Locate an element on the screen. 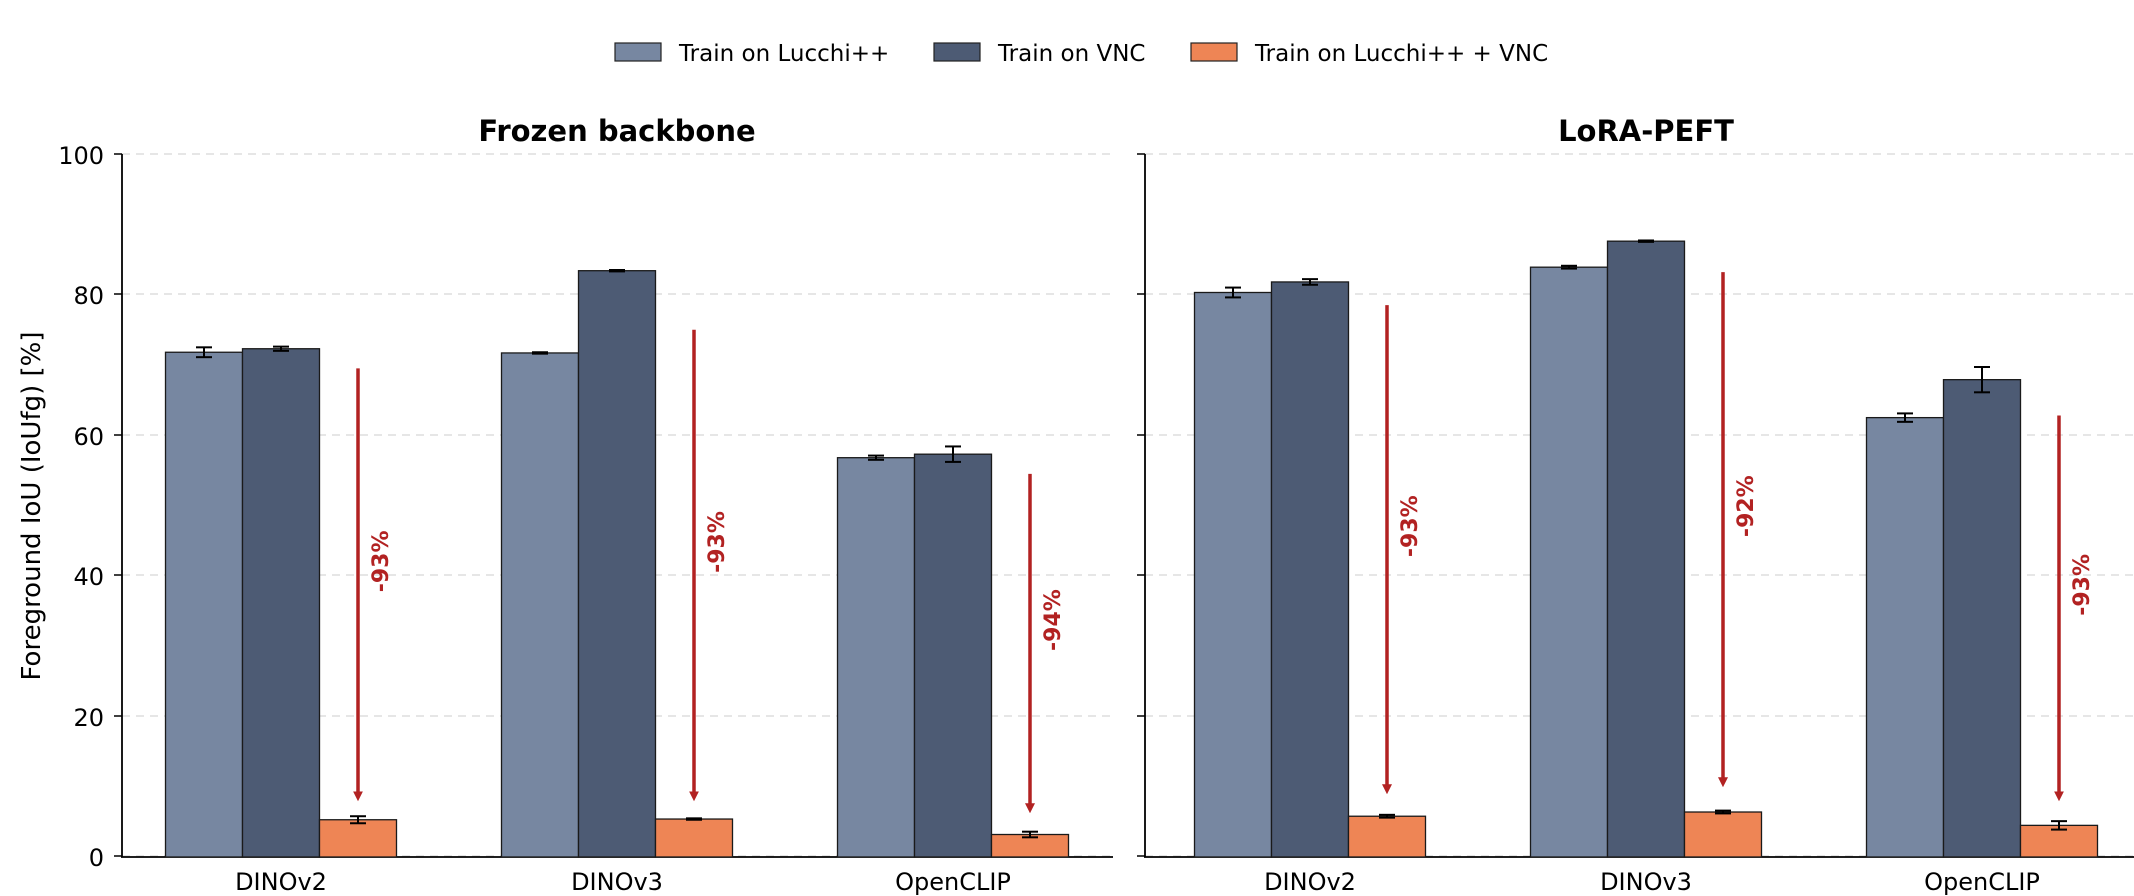 This screenshot has height=896, width=2134. legend-label-lucchi: Train on Lucchi++ is located at coordinates (783, 54).